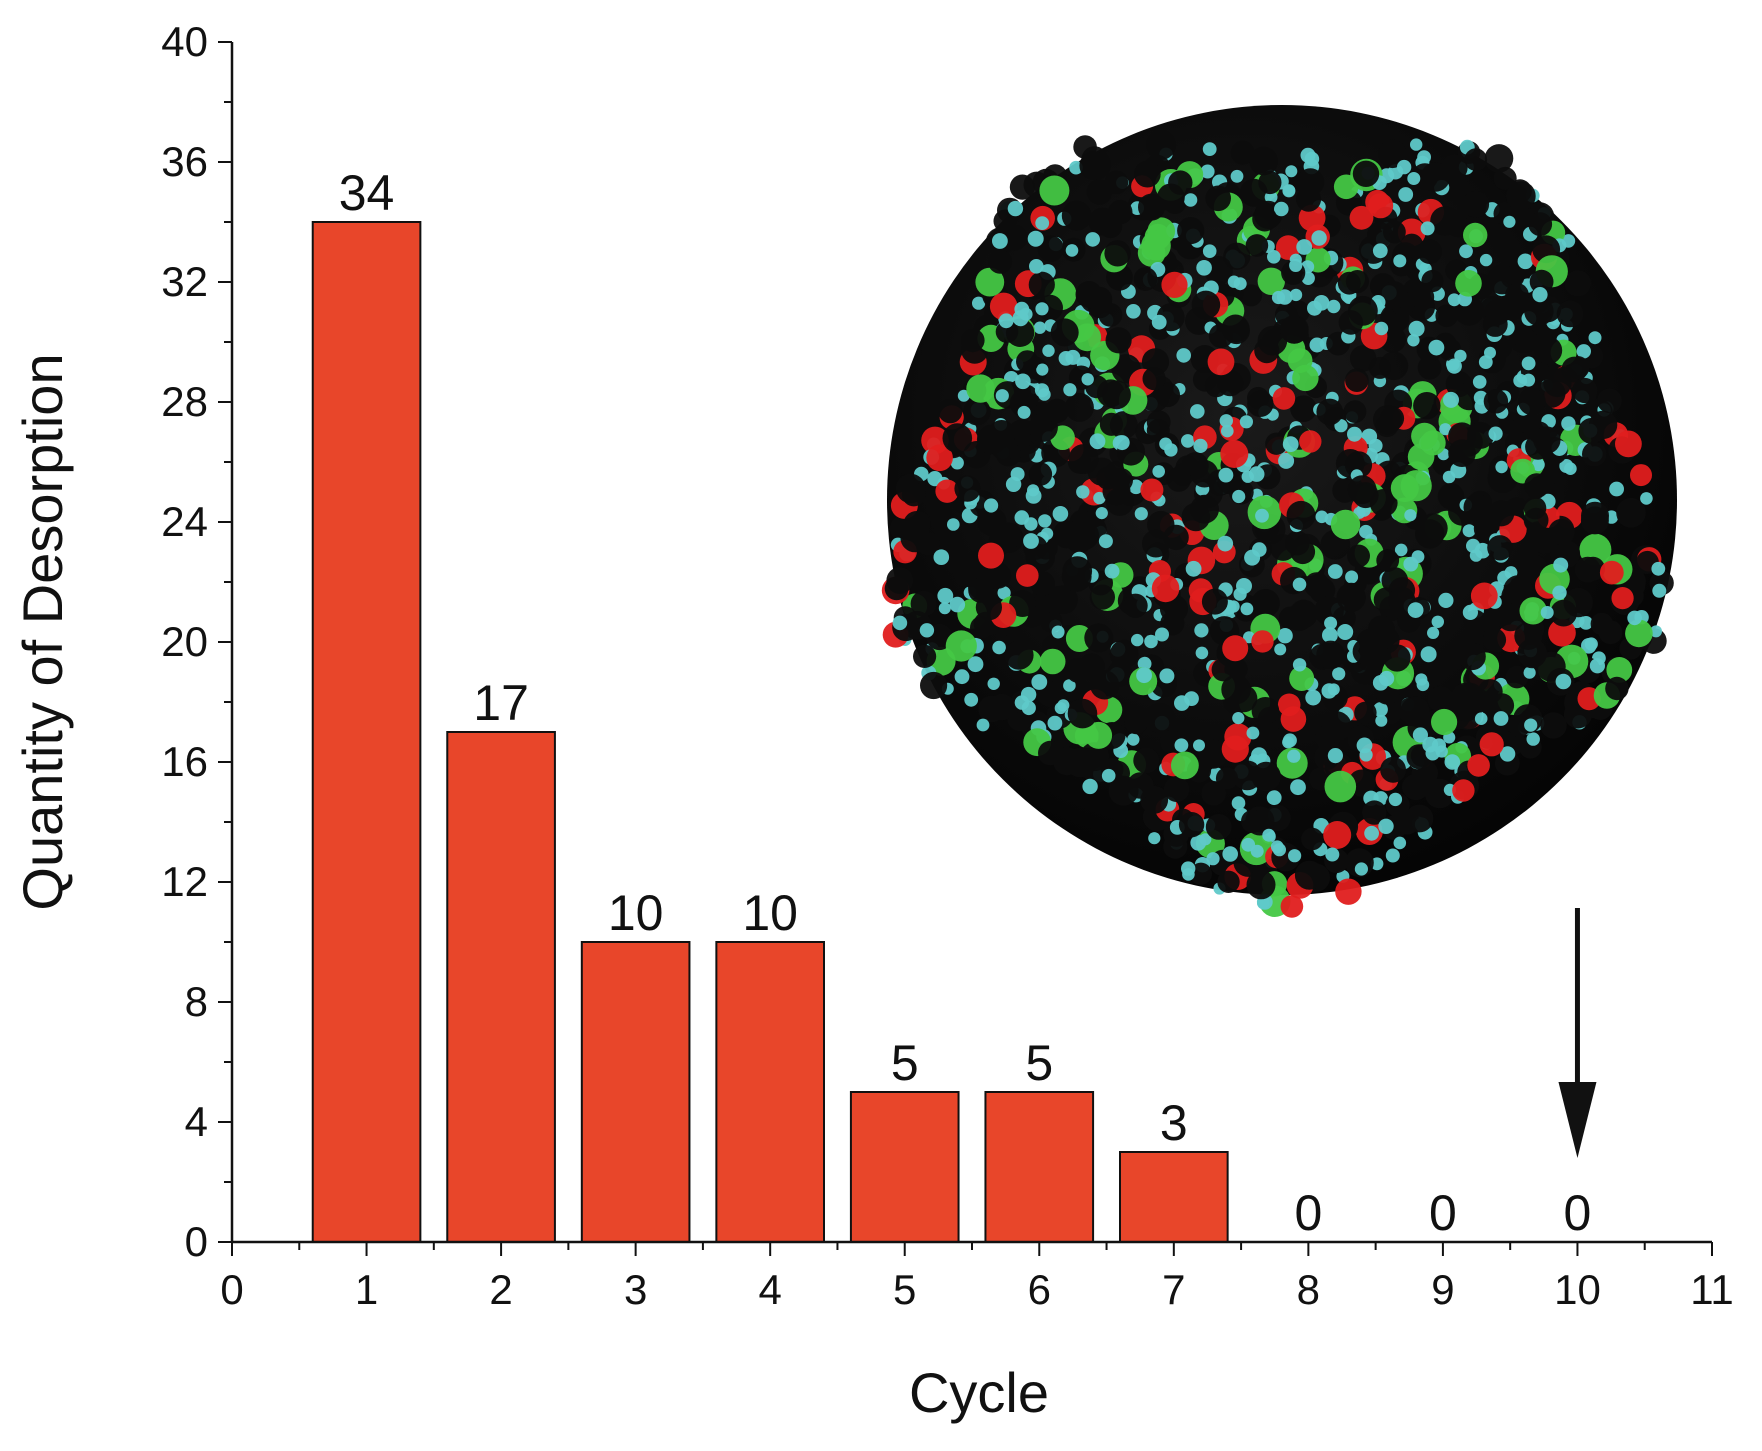 This screenshot has height=1451, width=1762. What do you see at coordinates (1578, 1213) in the screenshot?
I see `data-label-cycle-10: 0` at bounding box center [1578, 1213].